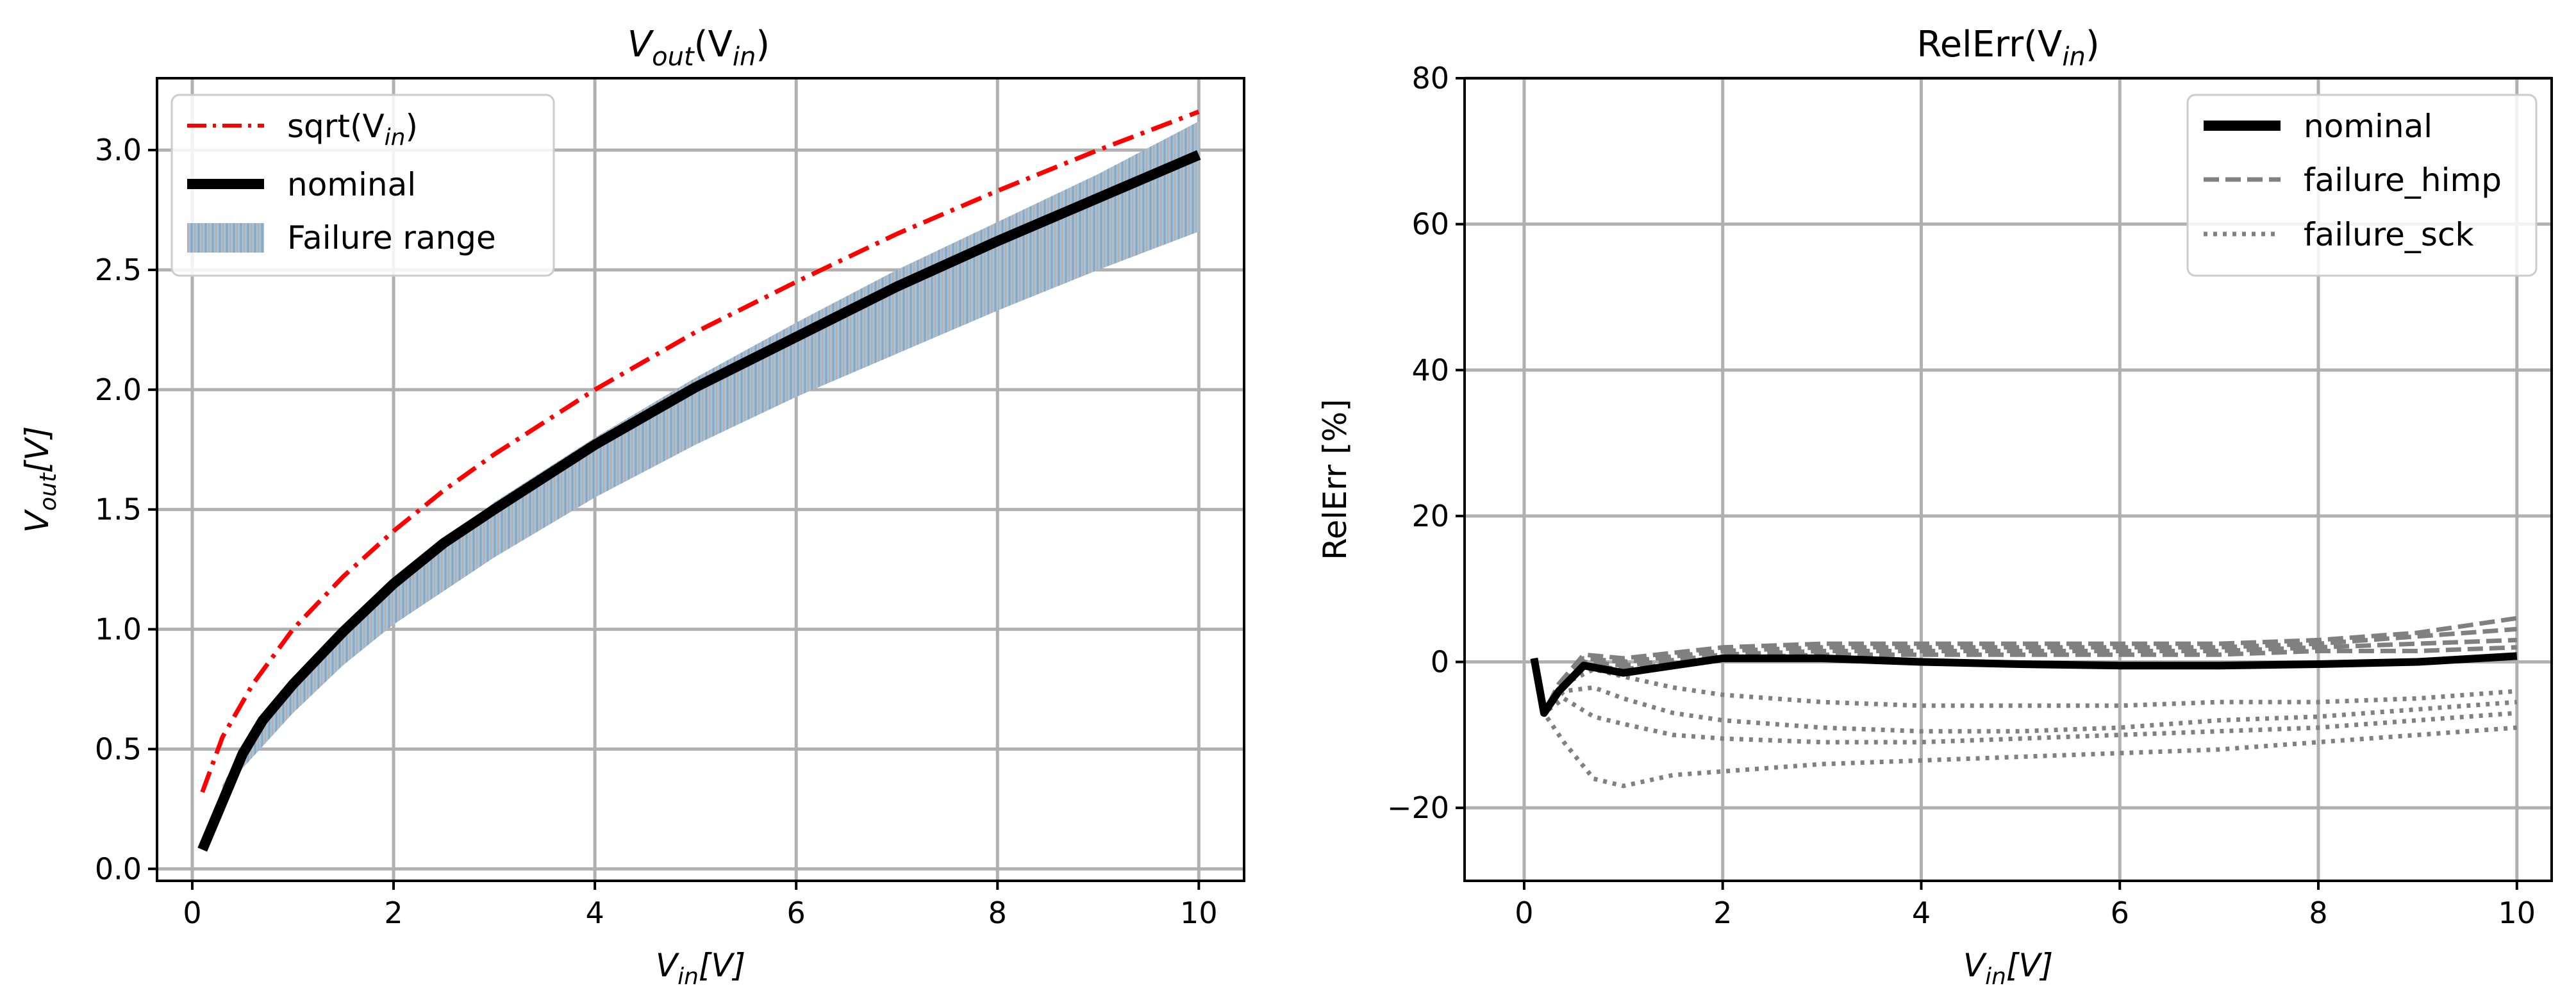  I want to click on right-xtick-label-1: 2, so click(1722, 913).